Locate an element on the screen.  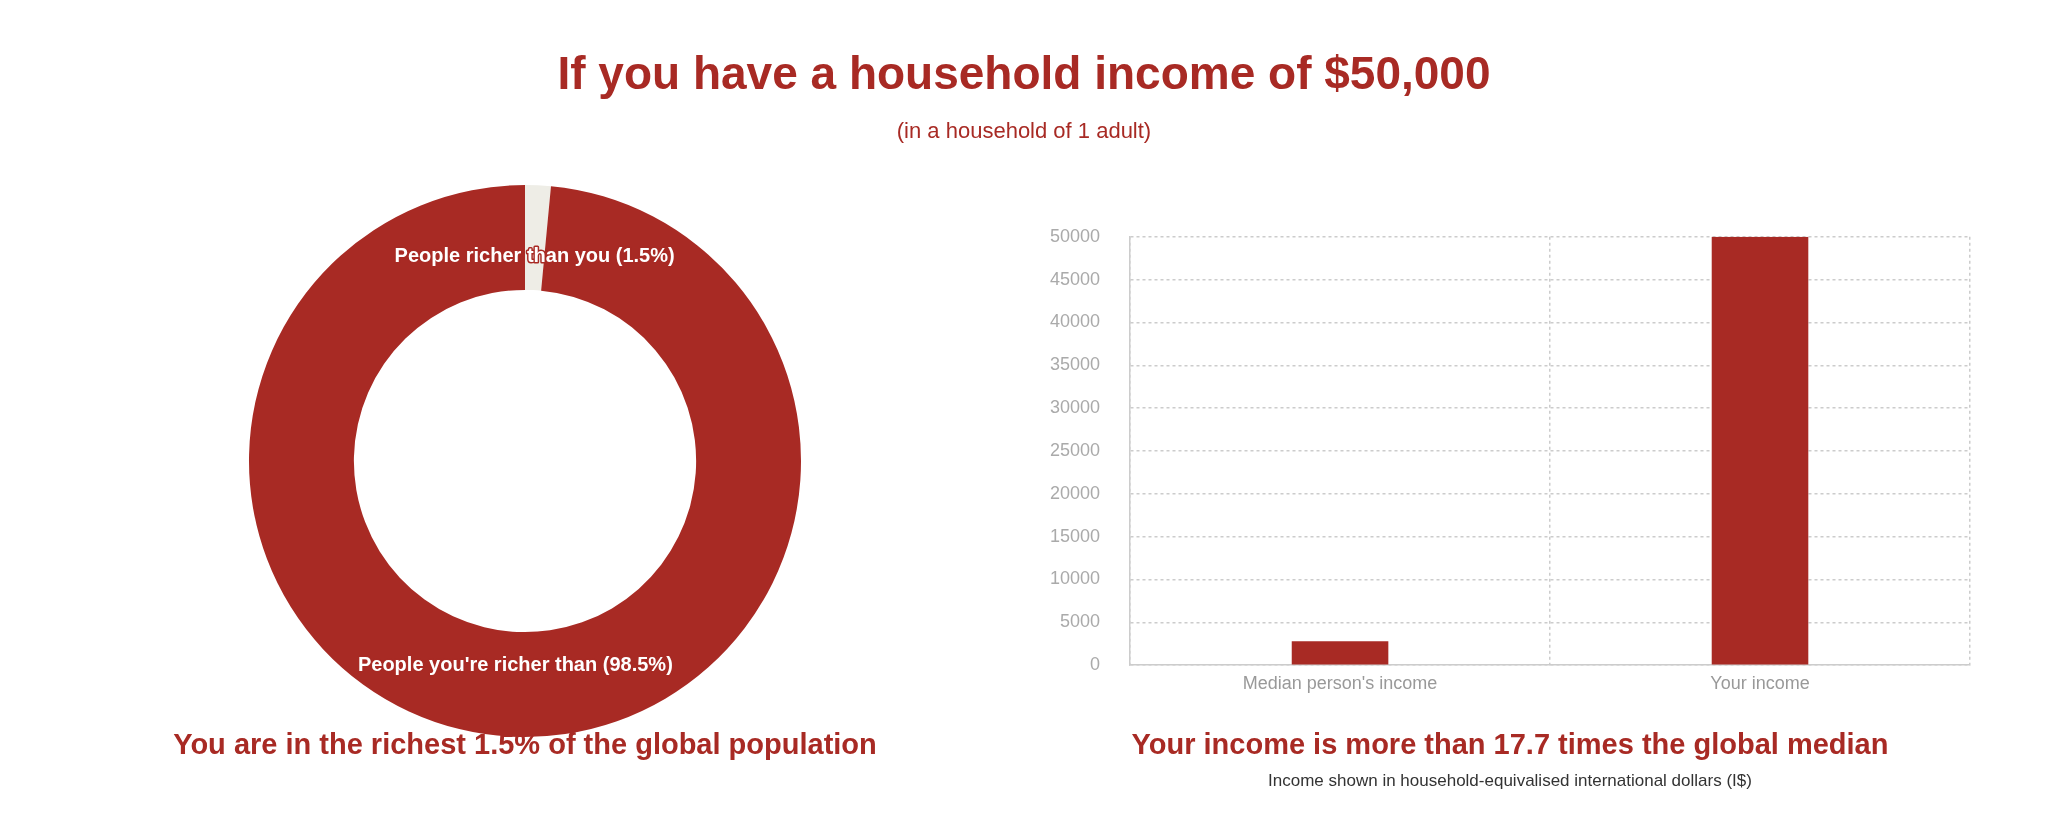
text: Income shown in household-equivalised international dollars (I$) is located at coordinates (1510, 781).